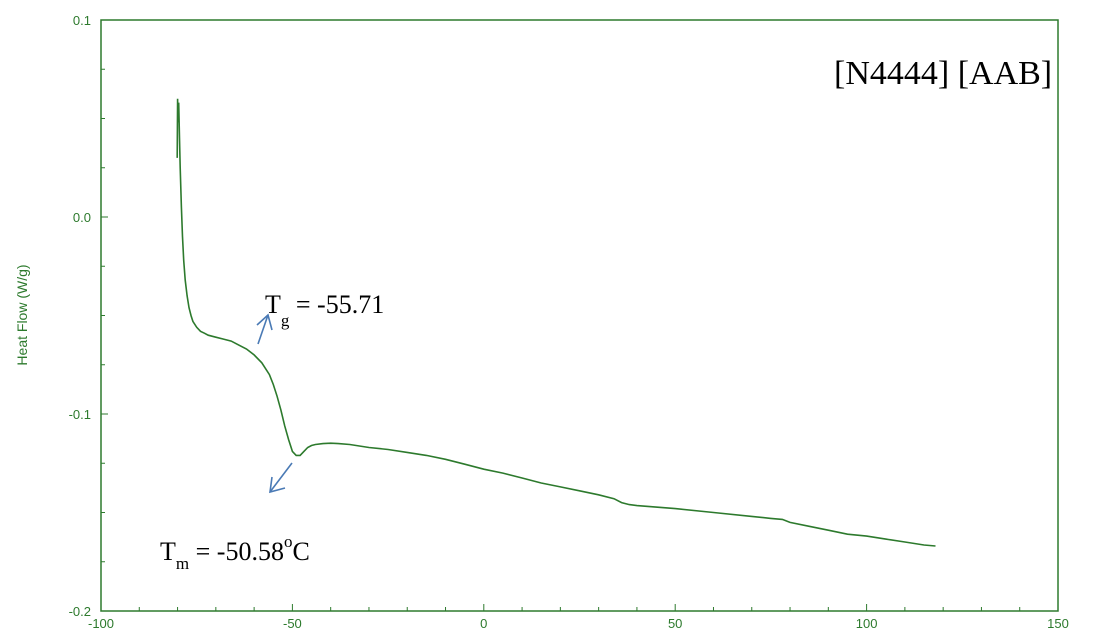 Image resolution: width=1109 pixels, height=637 pixels. What do you see at coordinates (867, 623) in the screenshot?
I see `x-tick-label: 100` at bounding box center [867, 623].